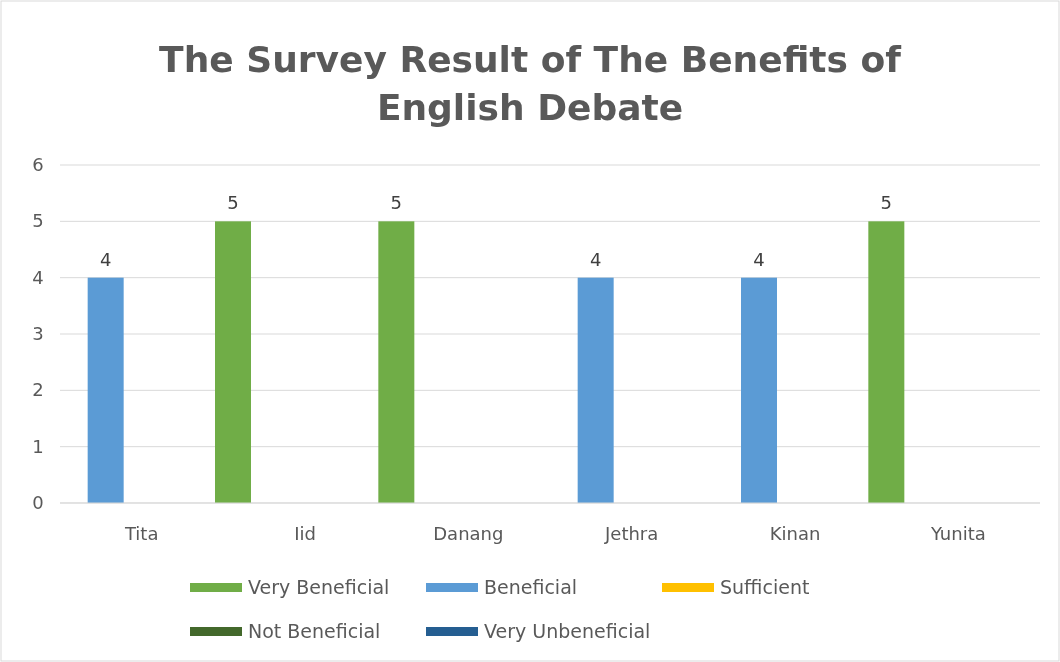  What do you see at coordinates (38, 333) in the screenshot?
I see `y-tick-label: 3` at bounding box center [38, 333].